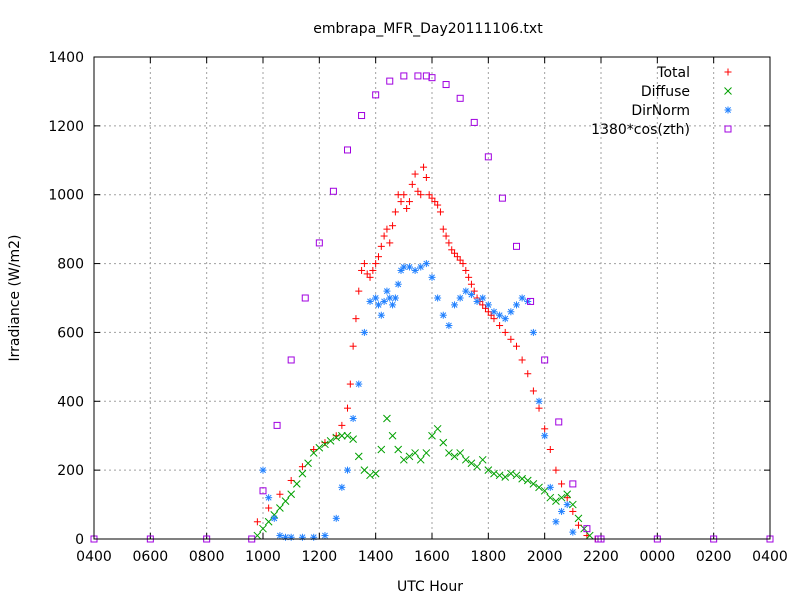  Describe the element at coordinates (673, 73) in the screenshot. I see `legend-label: Total` at that location.